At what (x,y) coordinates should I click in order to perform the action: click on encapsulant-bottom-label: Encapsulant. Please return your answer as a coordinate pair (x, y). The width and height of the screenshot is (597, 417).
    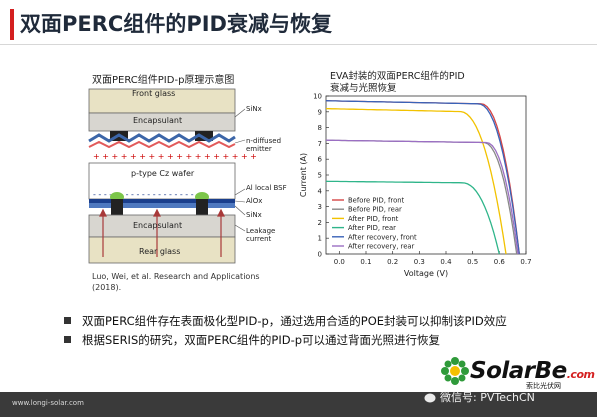
    Looking at the image, I should click on (158, 225).